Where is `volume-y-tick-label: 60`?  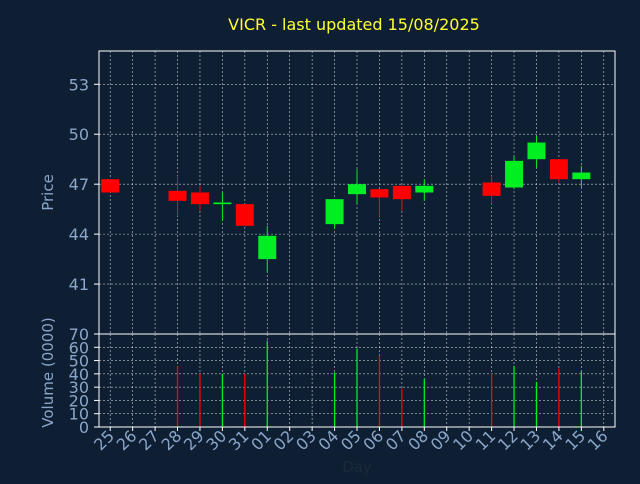 volume-y-tick-label: 60 is located at coordinates (79, 347).